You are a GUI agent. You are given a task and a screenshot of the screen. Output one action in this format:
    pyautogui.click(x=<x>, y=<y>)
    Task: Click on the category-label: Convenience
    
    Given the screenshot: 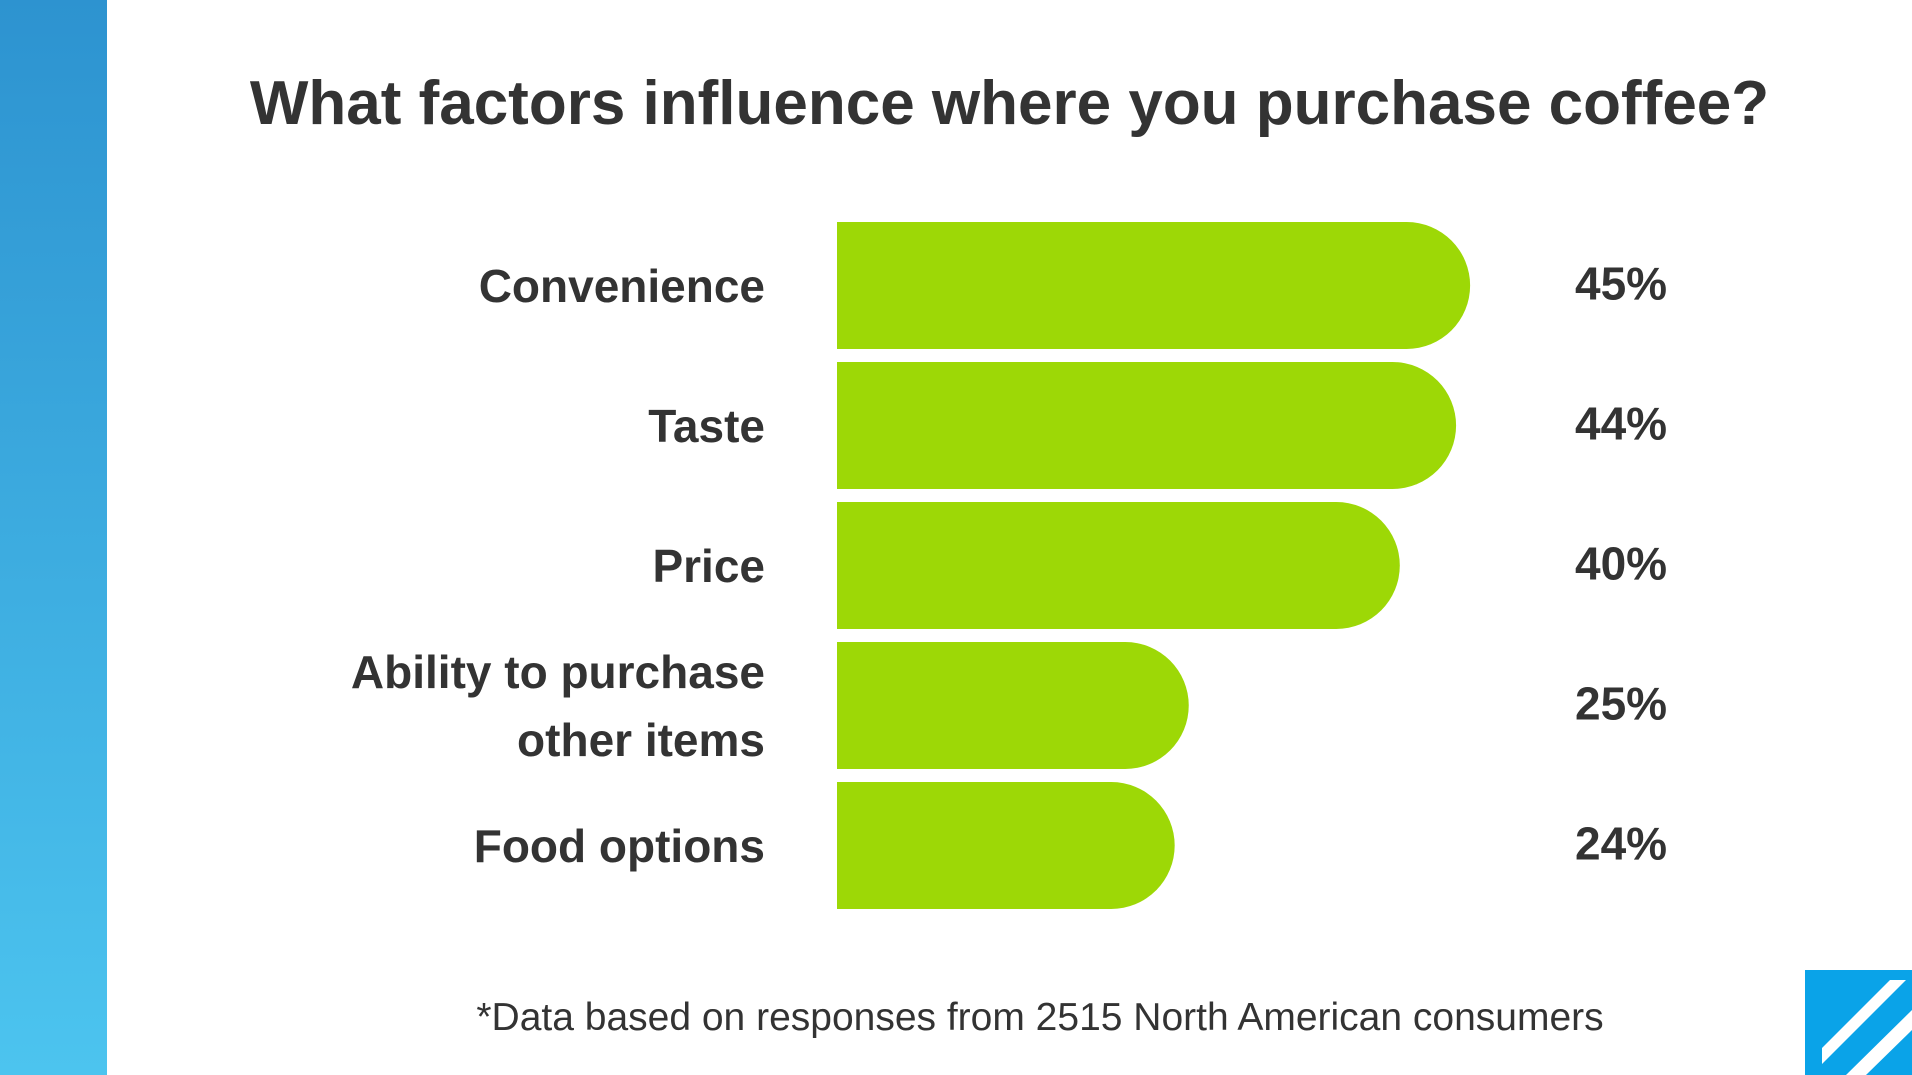 What is the action you would take?
    pyautogui.click(x=621, y=285)
    